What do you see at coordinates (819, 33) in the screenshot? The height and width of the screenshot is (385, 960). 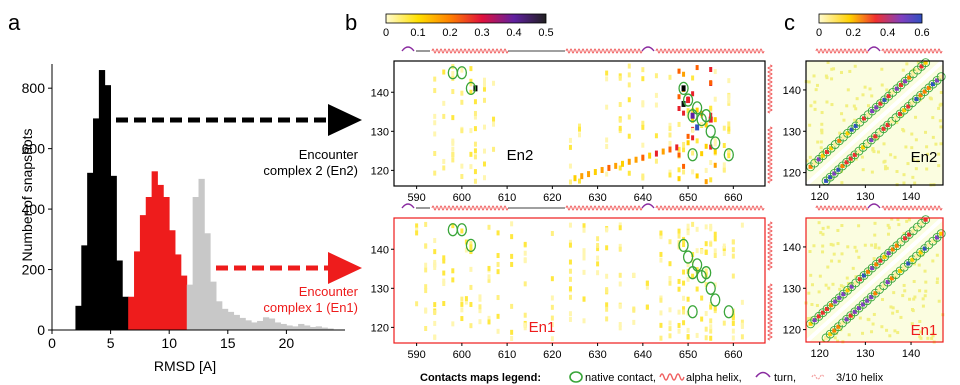 I see `colorbar-c-tick-label: 0` at bounding box center [819, 33].